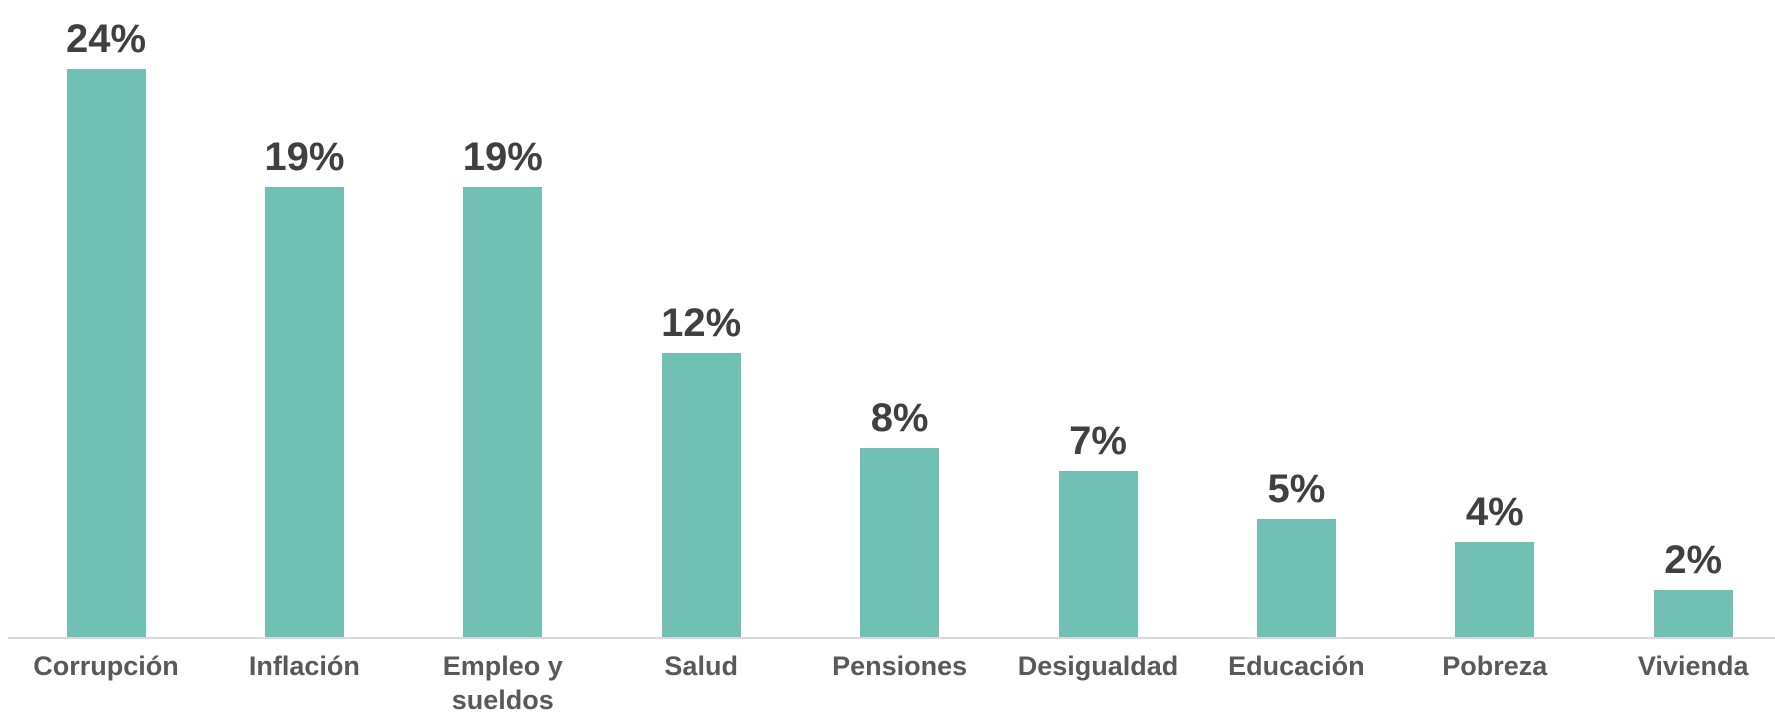 This screenshot has height=726, width=1775. I want to click on data-label: 24%, so click(106, 39).